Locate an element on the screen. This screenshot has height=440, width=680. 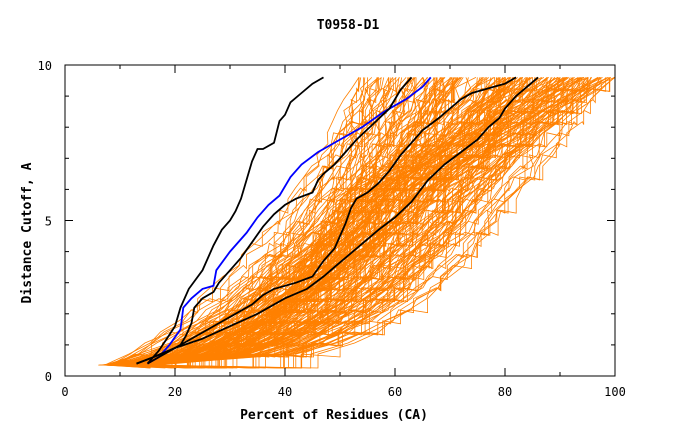
x-tick-label: 40 is located at coordinates (285, 392).